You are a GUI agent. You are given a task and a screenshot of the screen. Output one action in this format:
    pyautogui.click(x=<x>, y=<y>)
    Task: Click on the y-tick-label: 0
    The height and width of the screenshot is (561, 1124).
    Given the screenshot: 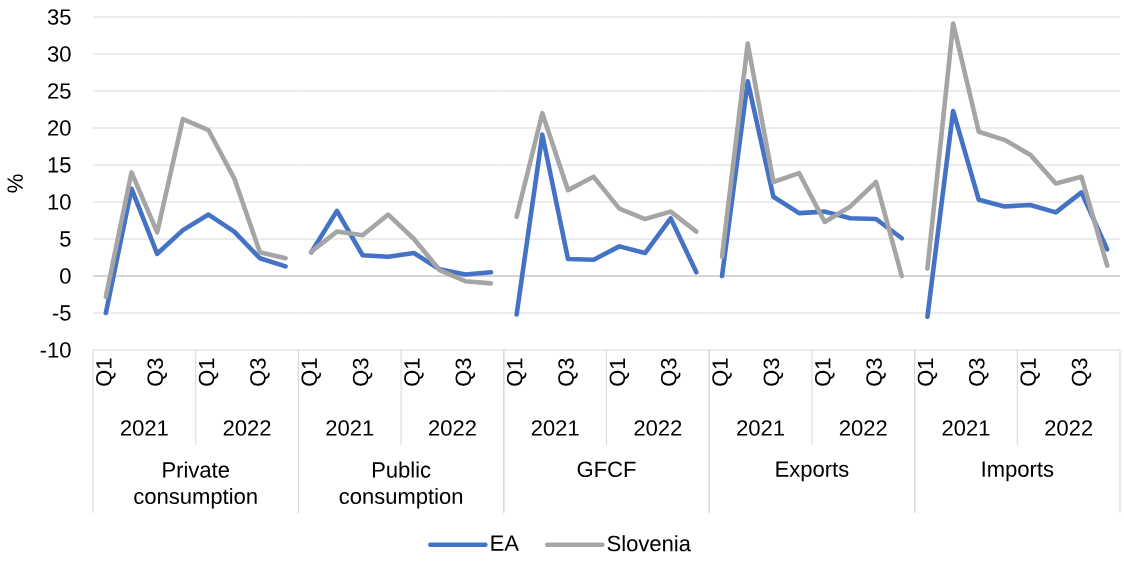 What is the action you would take?
    pyautogui.click(x=65, y=276)
    